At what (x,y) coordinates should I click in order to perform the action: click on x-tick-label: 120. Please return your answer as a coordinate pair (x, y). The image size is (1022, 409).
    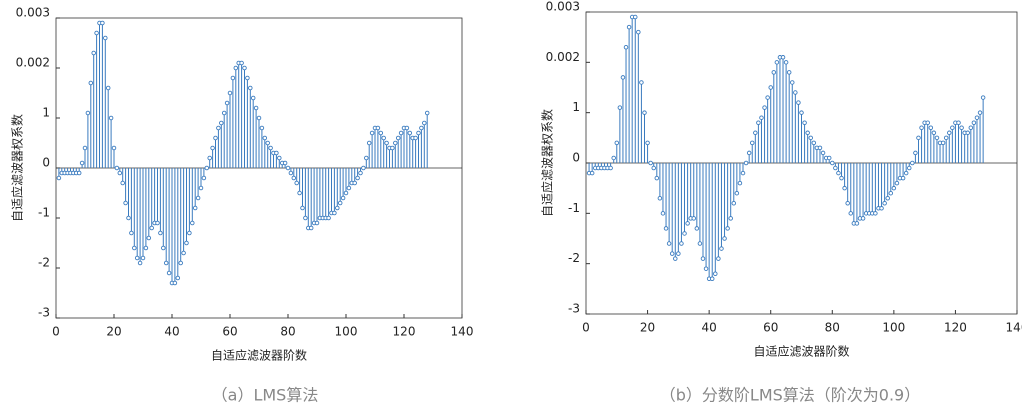
    Looking at the image, I should click on (404, 332).